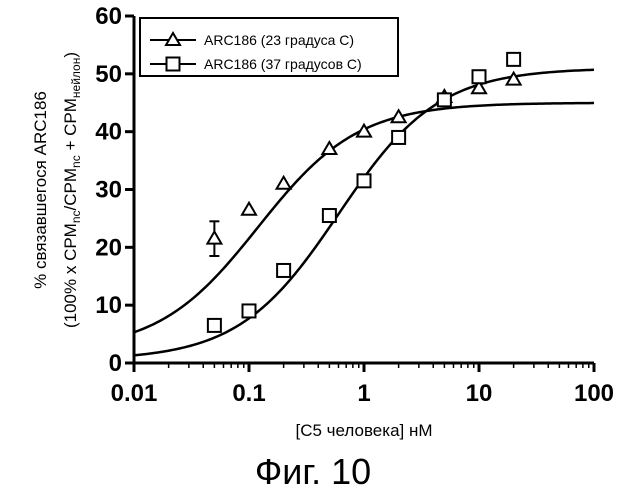  Describe the element at coordinates (76, 78) in the screenshot. I see `y-axis-subtitle-subscript: нейлон` at that location.